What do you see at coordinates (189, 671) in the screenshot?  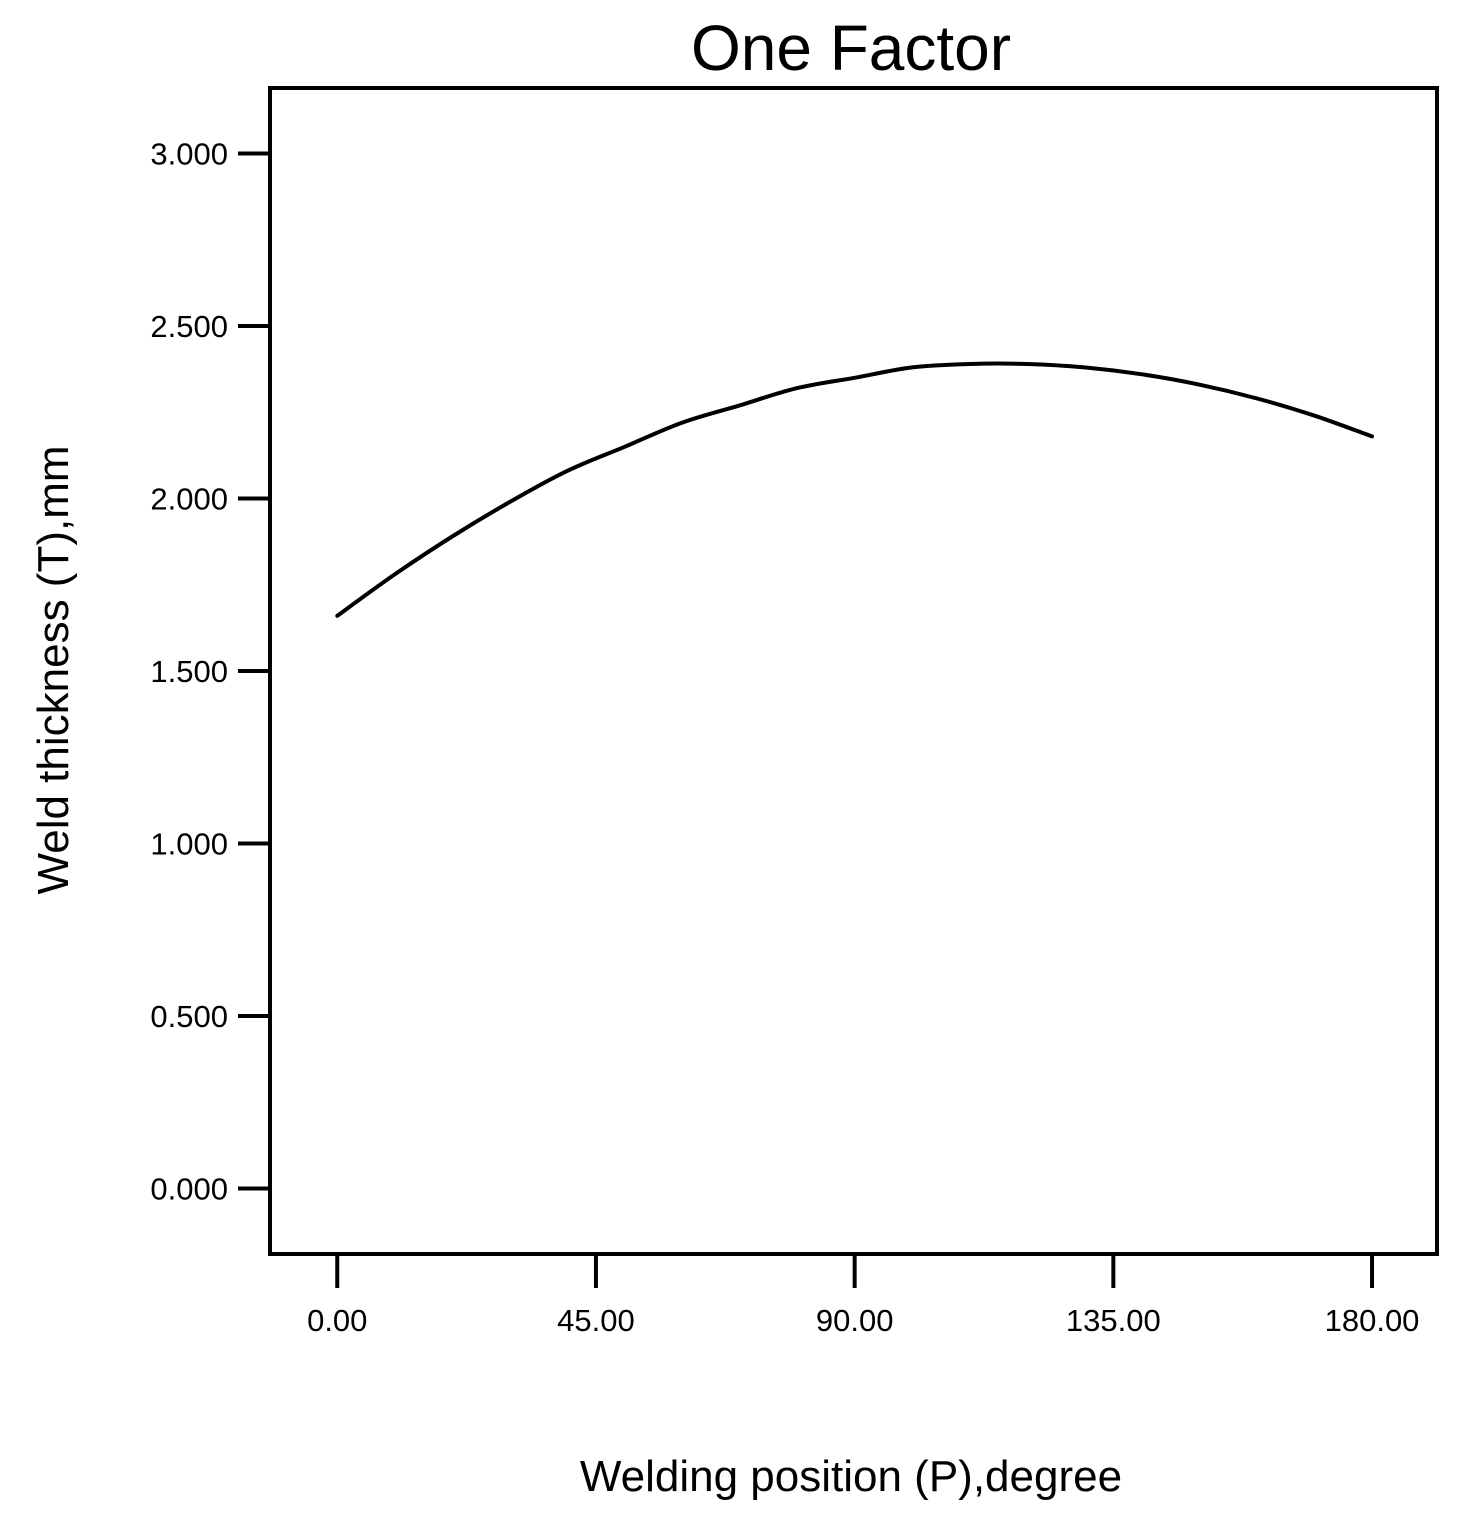 I see `y-tick-label: 1.500` at bounding box center [189, 671].